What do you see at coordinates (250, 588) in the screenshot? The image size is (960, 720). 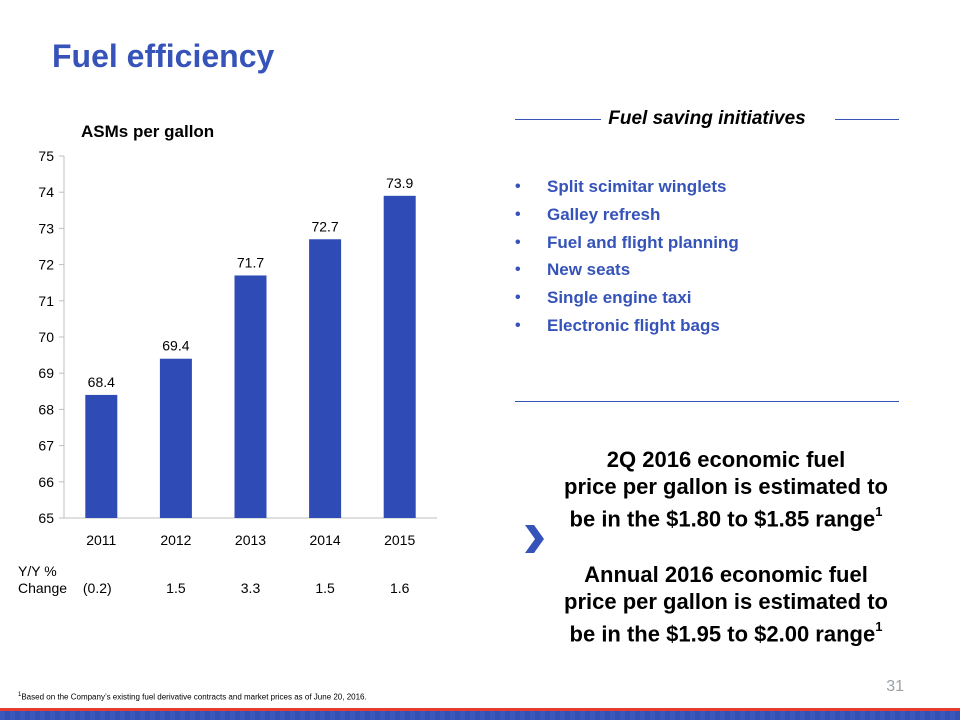 I see `yoy-value: 3.3` at bounding box center [250, 588].